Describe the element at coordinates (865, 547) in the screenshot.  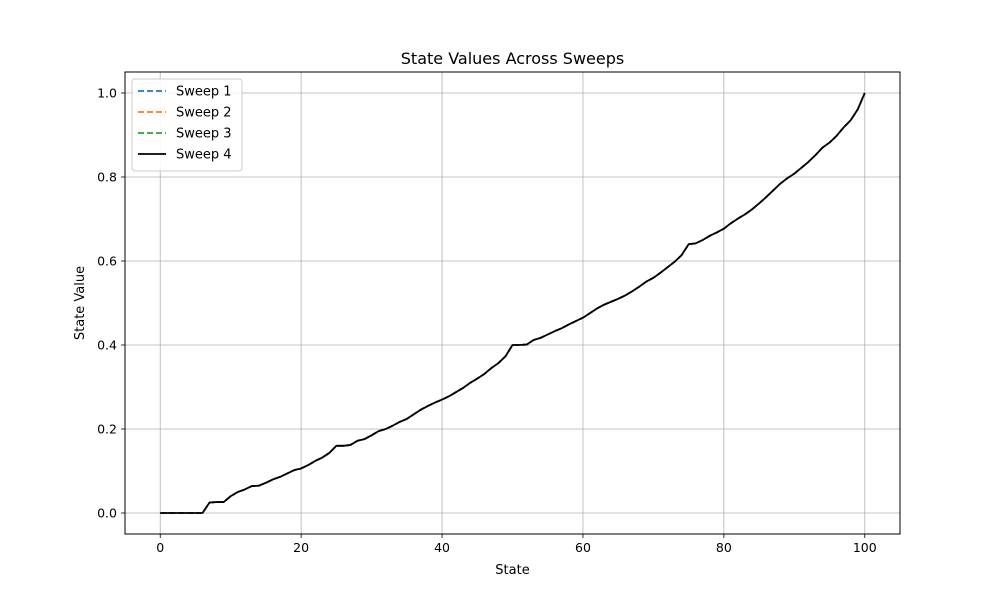
I see `x-tick-label: 100` at that location.